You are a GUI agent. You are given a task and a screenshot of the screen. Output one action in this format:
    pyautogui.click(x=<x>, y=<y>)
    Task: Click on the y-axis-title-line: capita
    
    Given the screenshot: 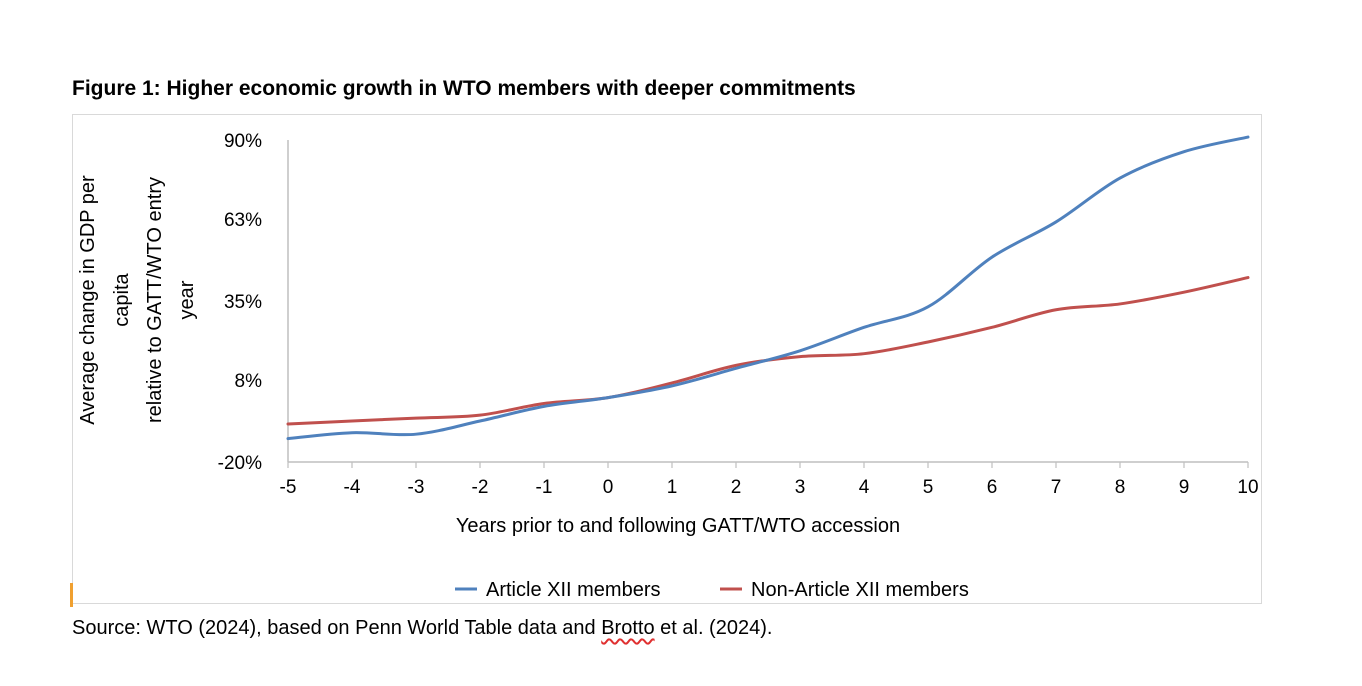 What is the action you would take?
    pyautogui.click(x=122, y=299)
    